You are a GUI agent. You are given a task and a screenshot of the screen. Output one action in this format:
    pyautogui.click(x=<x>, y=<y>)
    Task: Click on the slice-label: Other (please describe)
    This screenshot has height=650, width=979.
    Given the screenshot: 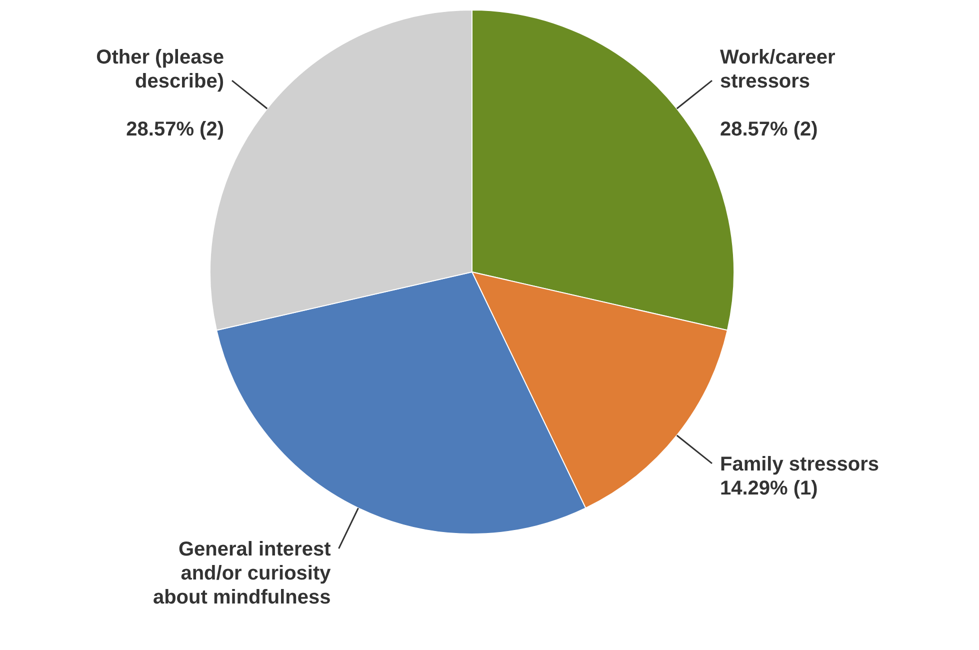 What is the action you would take?
    pyautogui.click(x=160, y=69)
    